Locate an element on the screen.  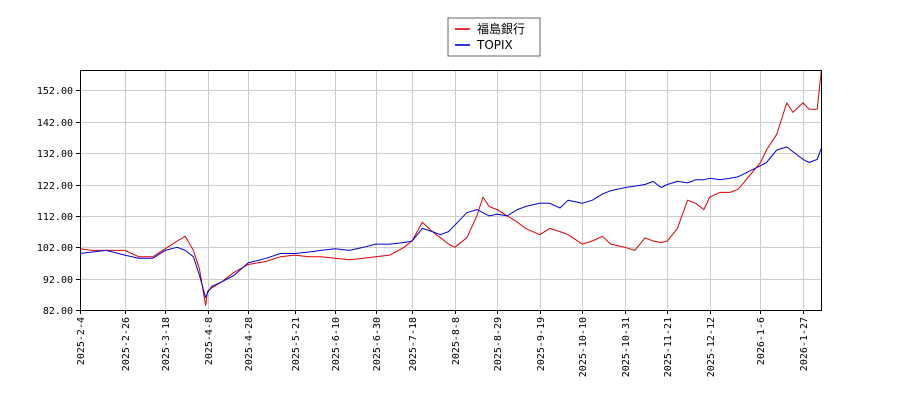
x-tick-label: 2025-2-26 is located at coordinates (126, 344).